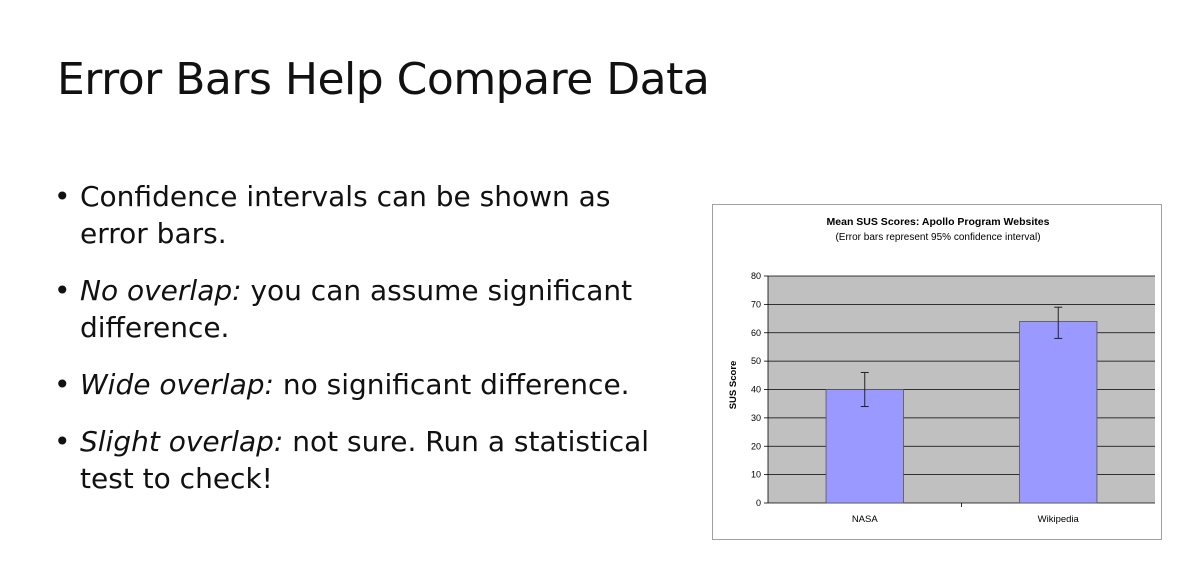  Describe the element at coordinates (758, 503) in the screenshot. I see `y-tick-label: 0` at that location.